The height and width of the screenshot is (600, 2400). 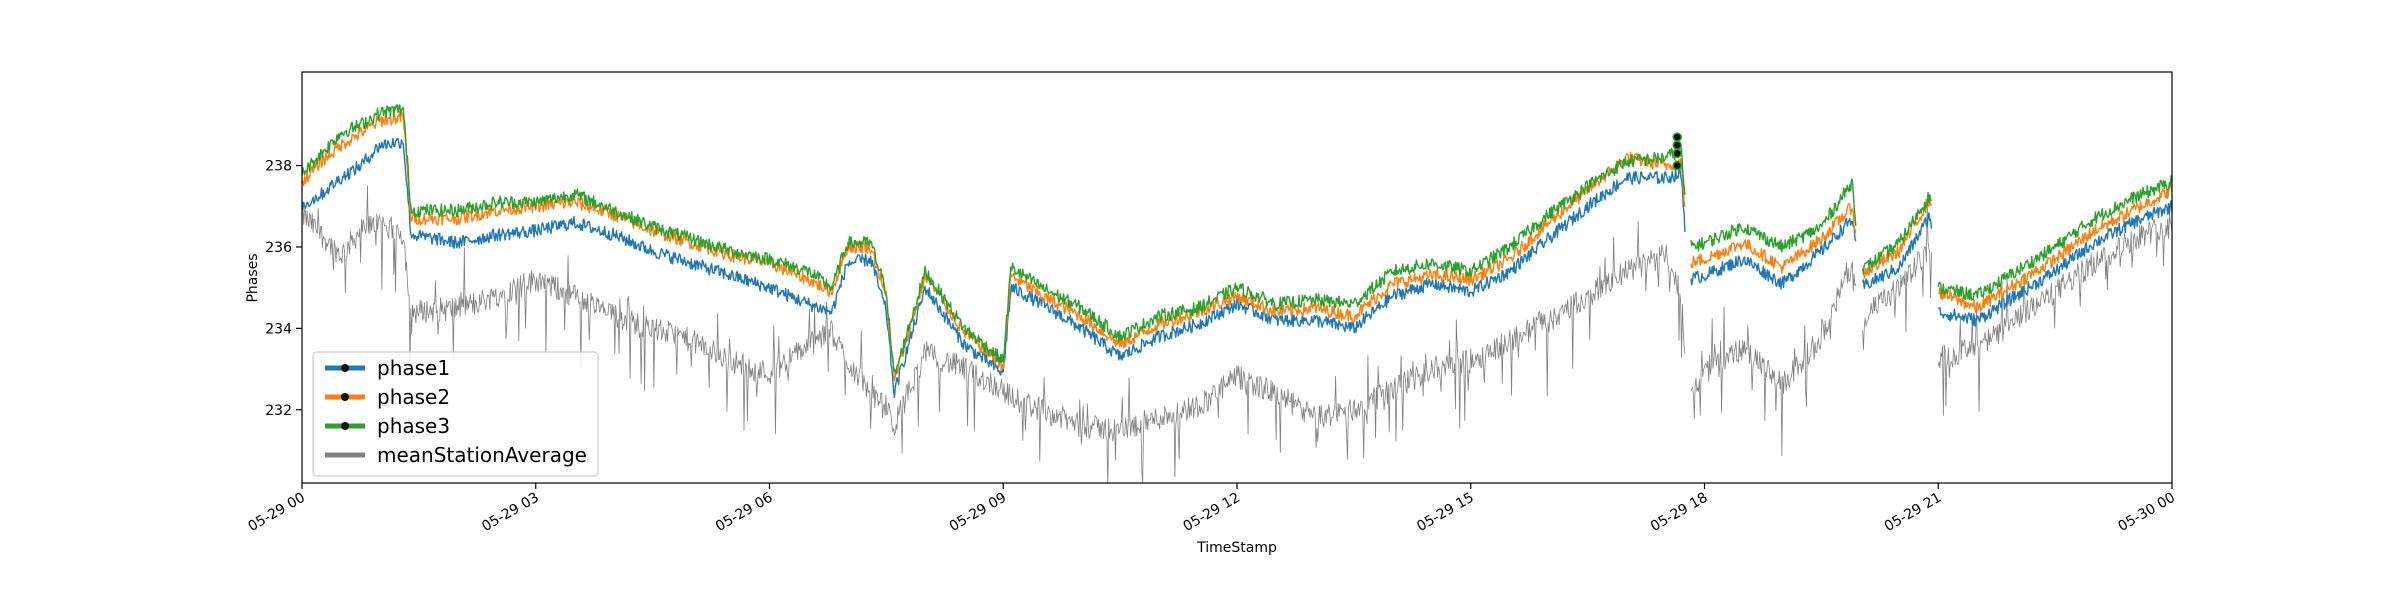 I want to click on legend-label-meanStationAverage: meanStationAverage, so click(x=482, y=455).